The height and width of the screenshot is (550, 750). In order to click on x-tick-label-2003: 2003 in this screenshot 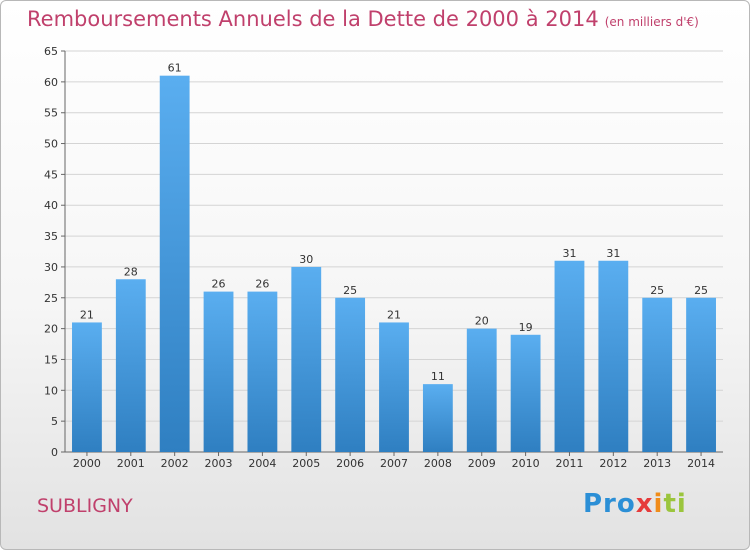, I will do `click(219, 463)`.